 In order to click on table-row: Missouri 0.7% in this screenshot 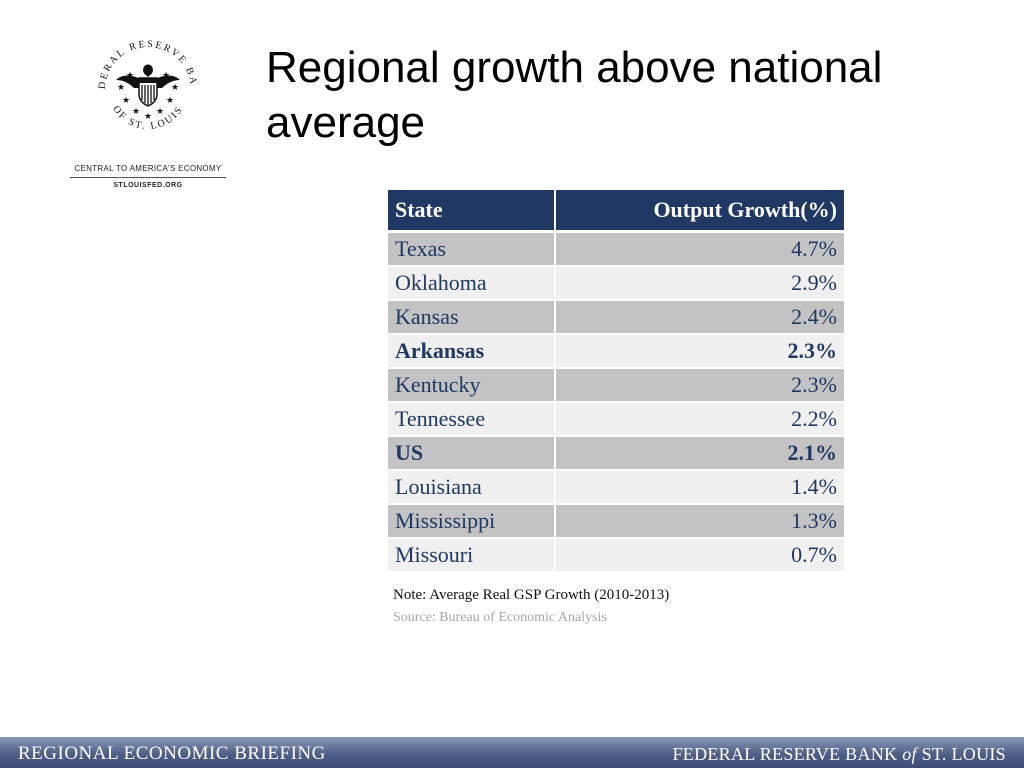, I will do `click(616, 555)`.